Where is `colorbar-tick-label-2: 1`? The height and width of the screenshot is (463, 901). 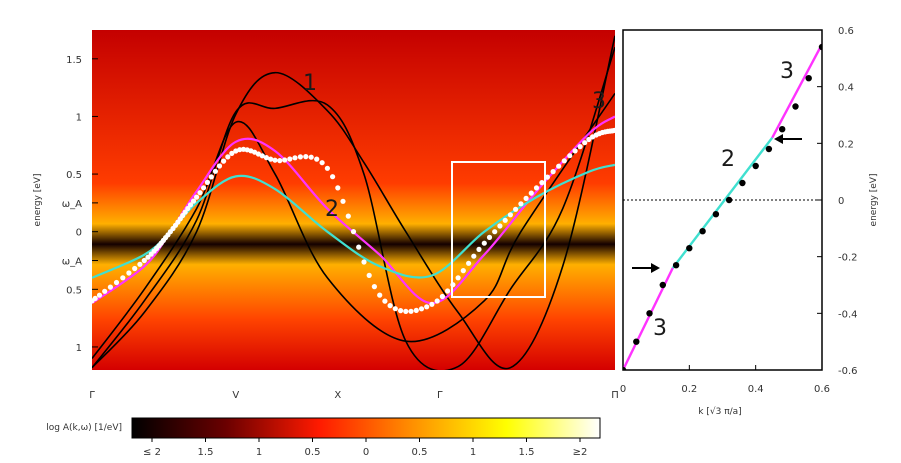 colorbar-tick-label-2: 1 is located at coordinates (259, 452).